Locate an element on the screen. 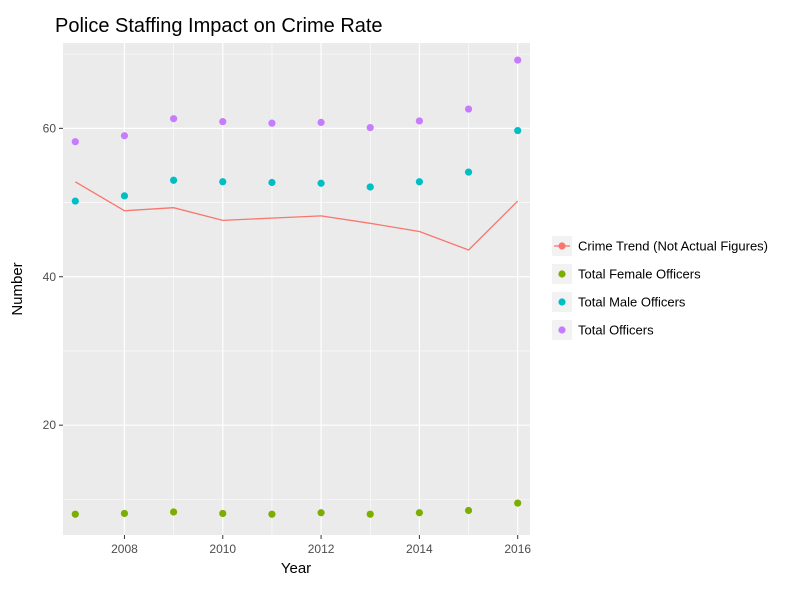 This screenshot has height=589, width=799. legend-label: Total Female Officers is located at coordinates (639, 274).